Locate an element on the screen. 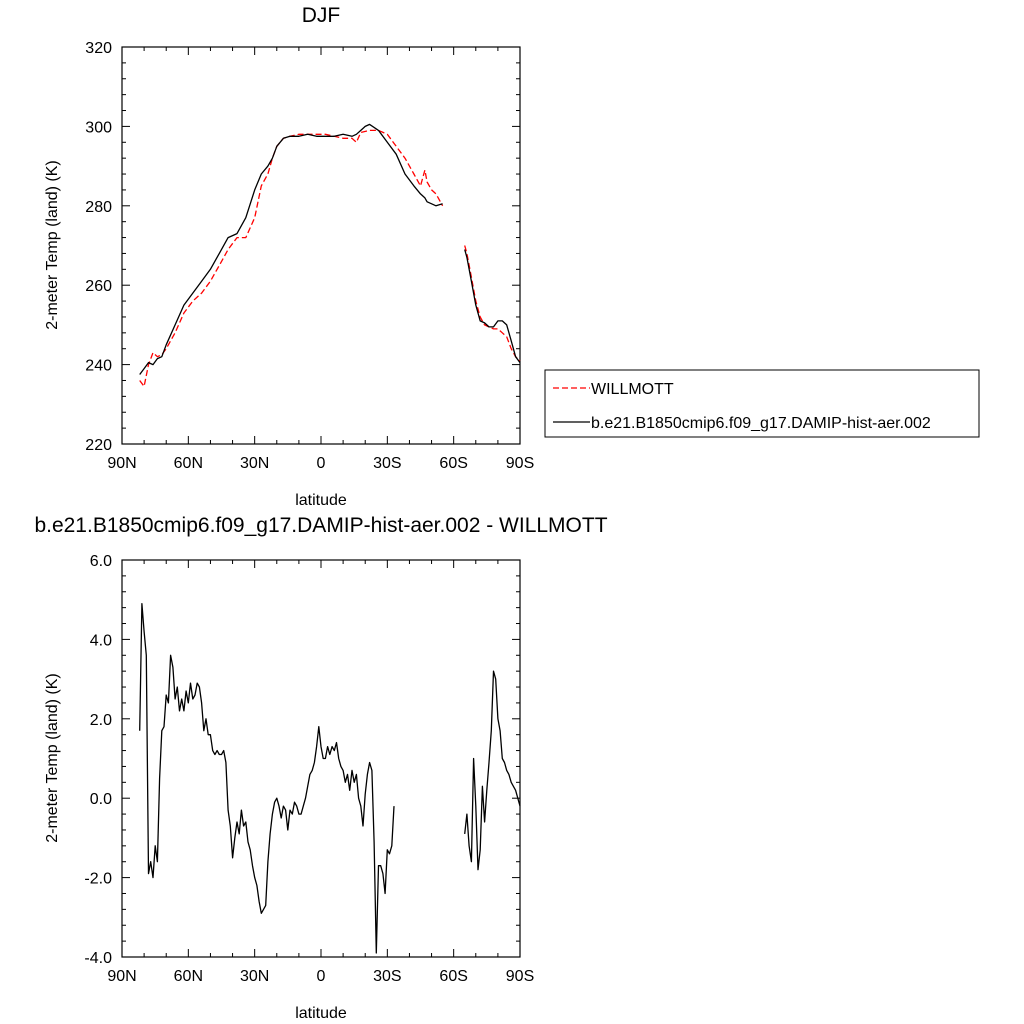 The height and width of the screenshot is (1024, 1024). y-tick-label: 6.0 is located at coordinates (101, 561).